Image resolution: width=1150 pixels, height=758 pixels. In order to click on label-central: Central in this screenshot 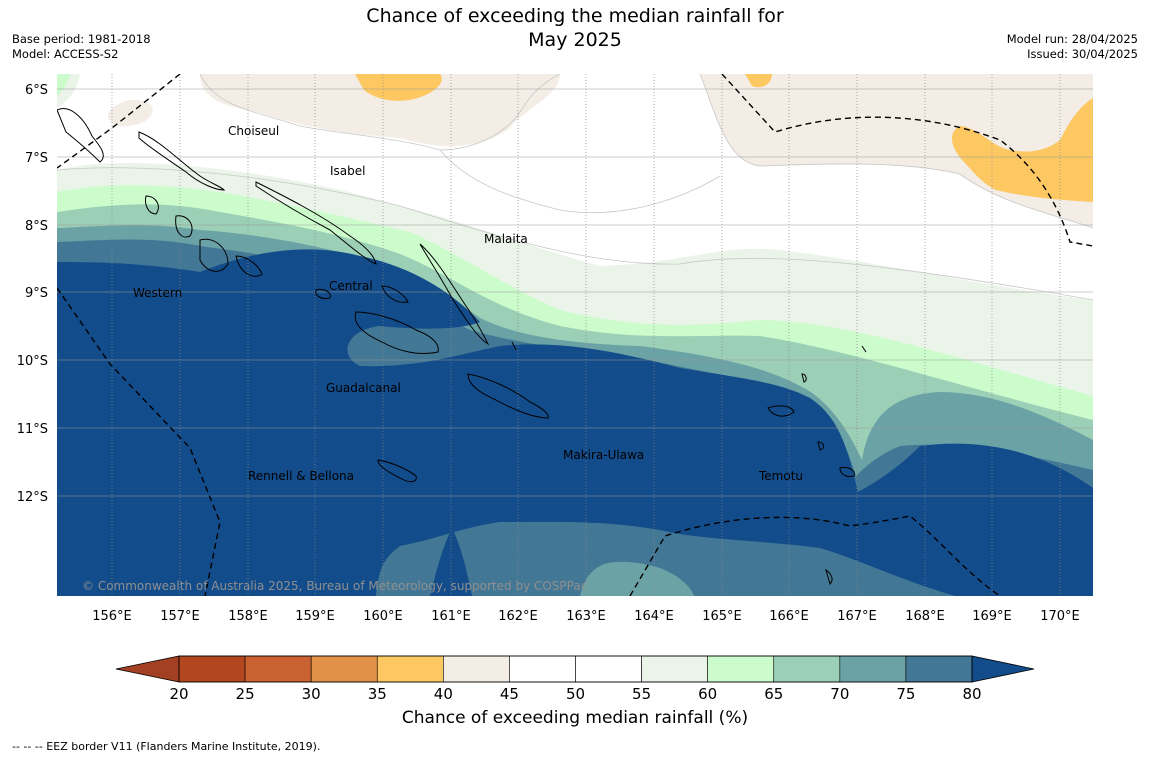, I will do `click(351, 286)`.